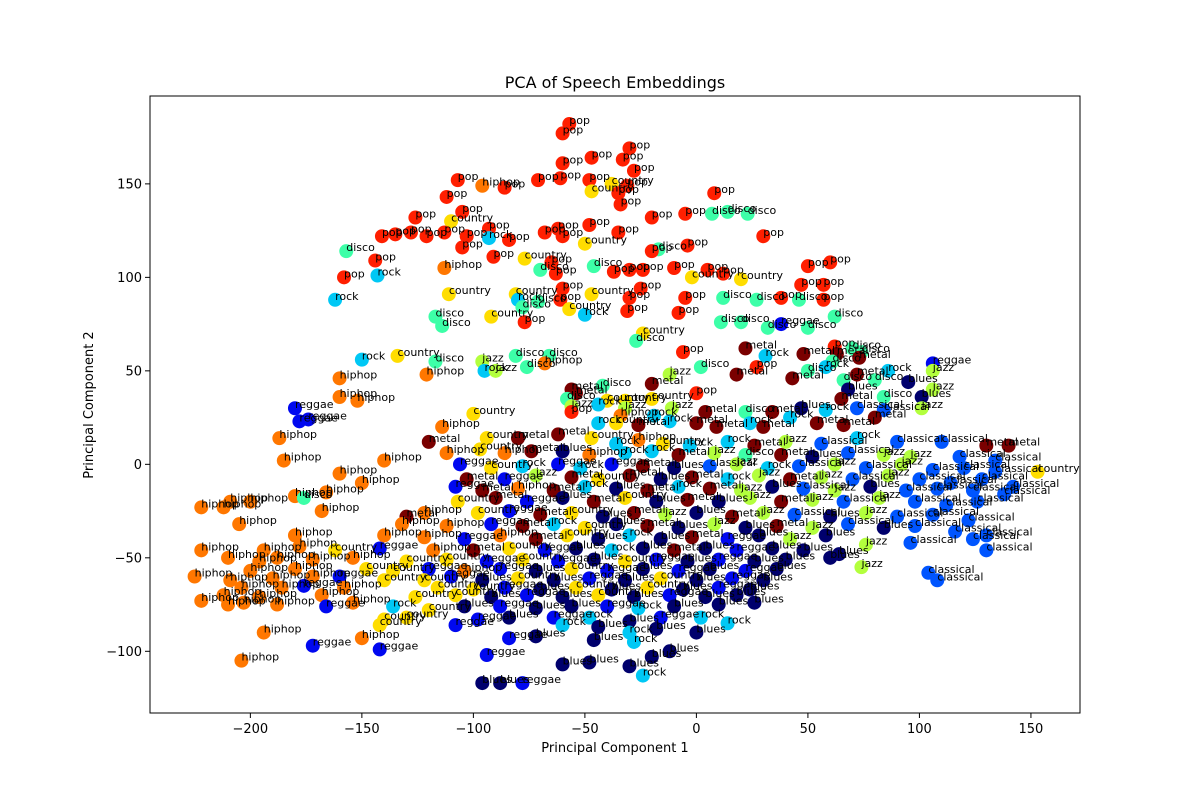  What do you see at coordinates (838, 406) in the screenshot?
I see `point-label: rock` at bounding box center [838, 406].